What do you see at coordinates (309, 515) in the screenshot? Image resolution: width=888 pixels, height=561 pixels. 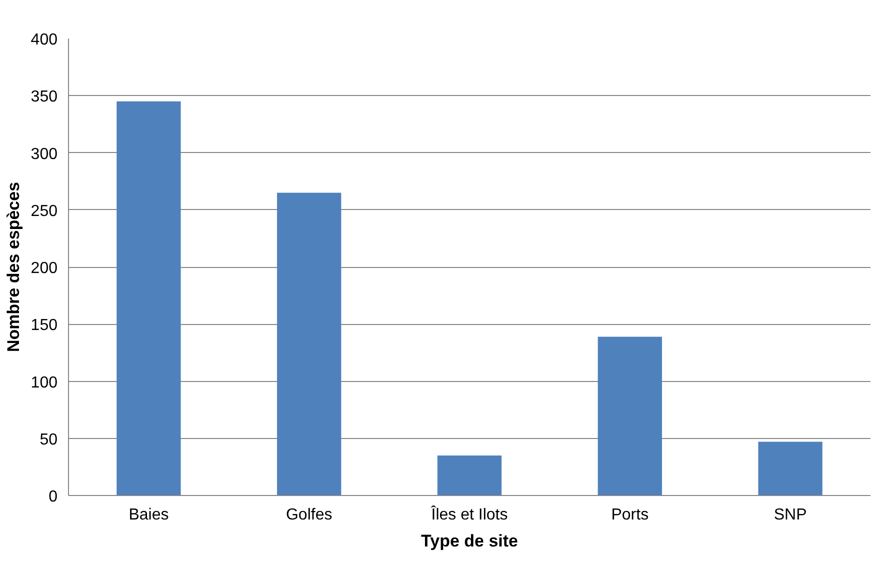 I see `x-tick-label: Golfes` at bounding box center [309, 515].